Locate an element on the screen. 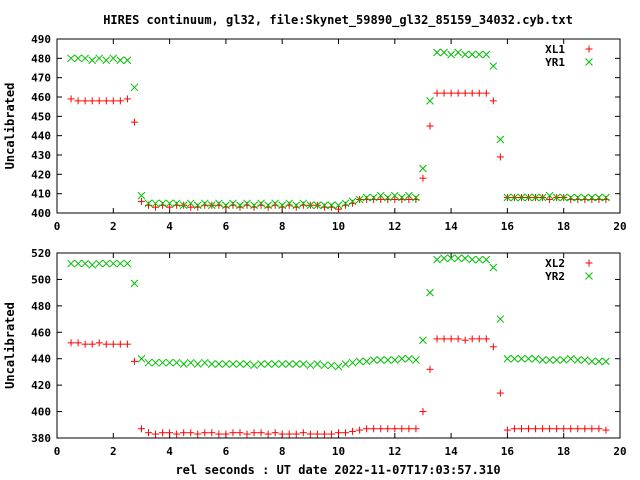 The width and height of the screenshot is (640, 480). x-tick-label: 0 is located at coordinates (57, 226).